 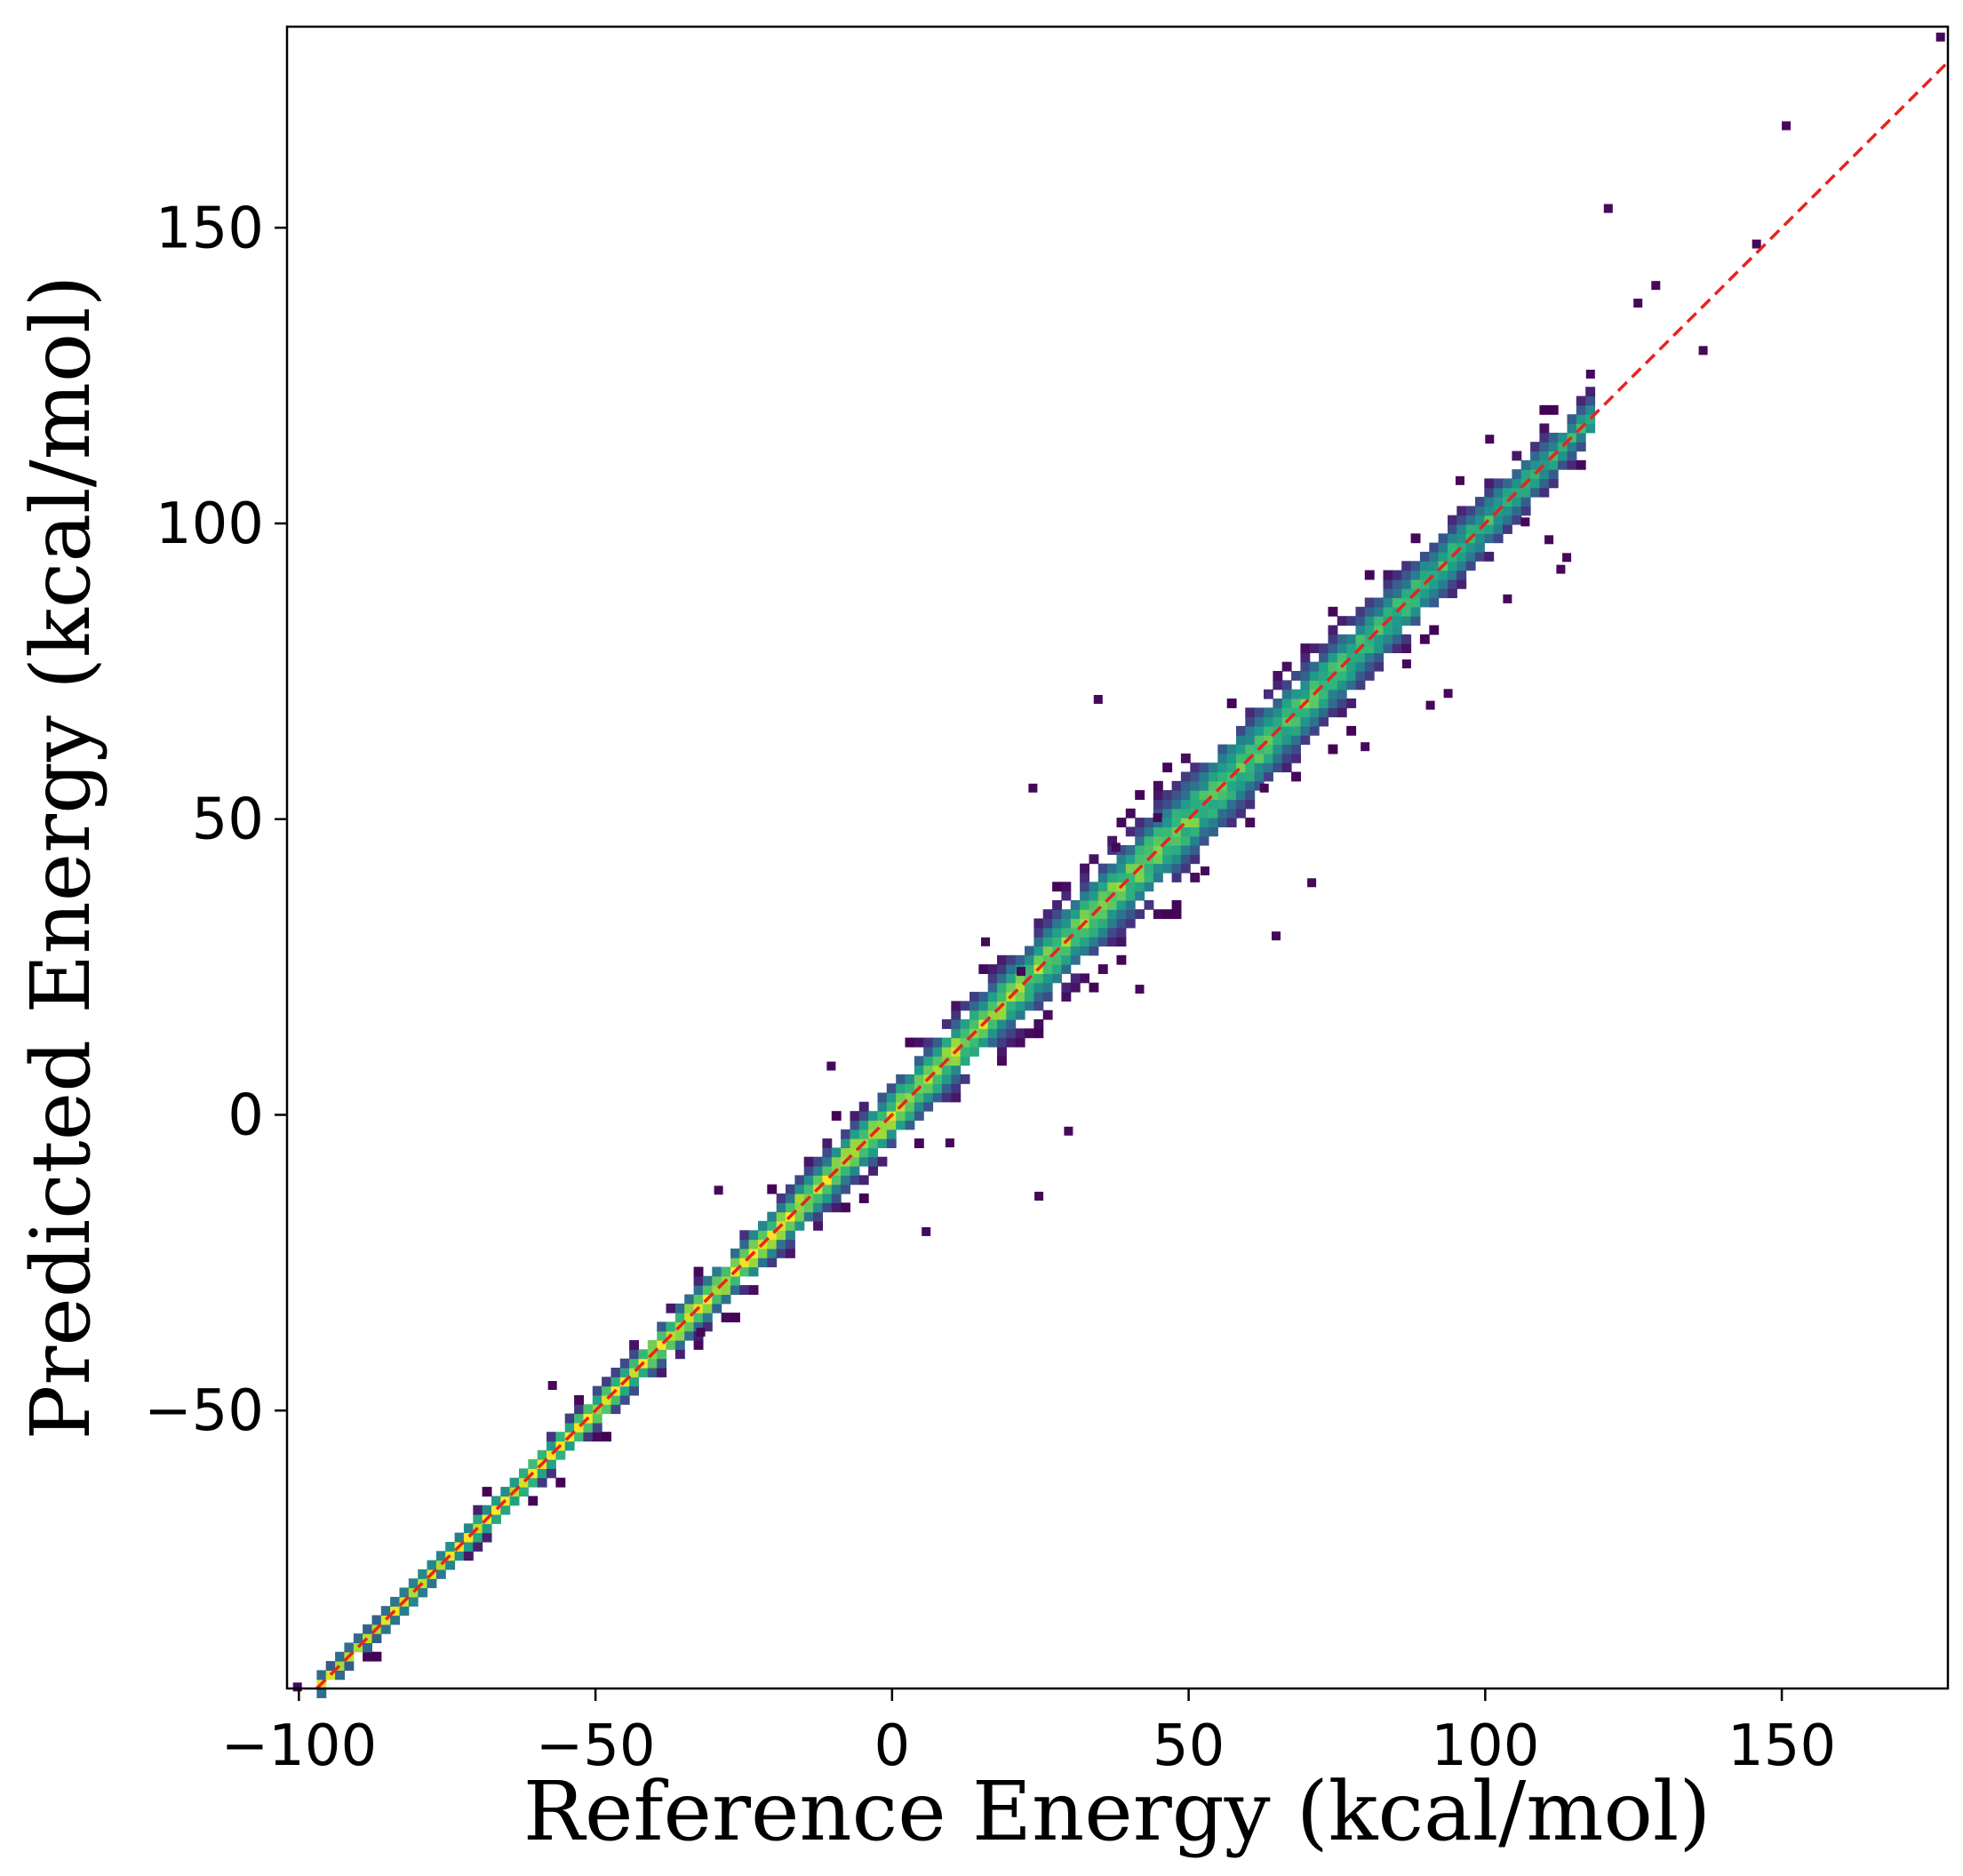 What do you see at coordinates (215, 820) in the screenshot?
I see `y-axis: −50 0 50 100 150` at bounding box center [215, 820].